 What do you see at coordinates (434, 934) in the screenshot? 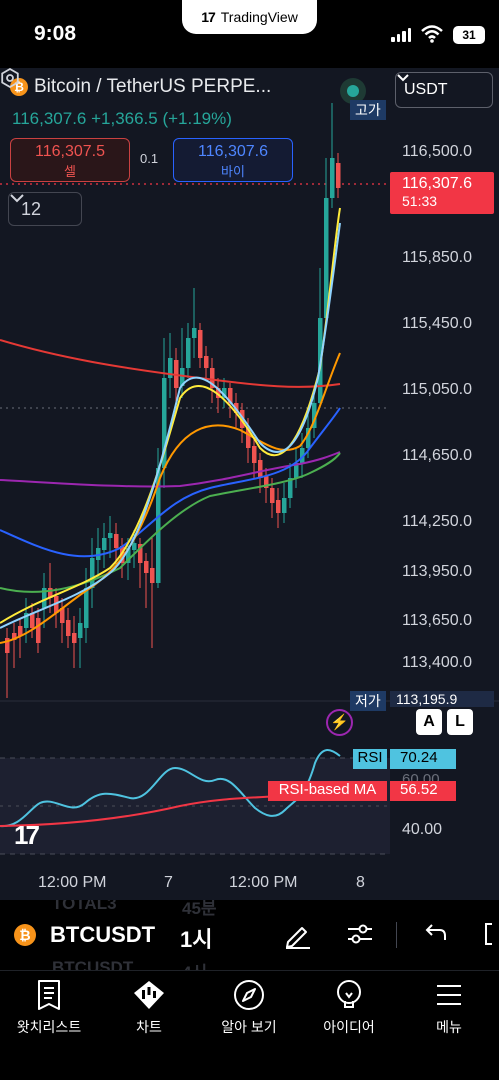
I see `undo-icon` at bounding box center [434, 934].